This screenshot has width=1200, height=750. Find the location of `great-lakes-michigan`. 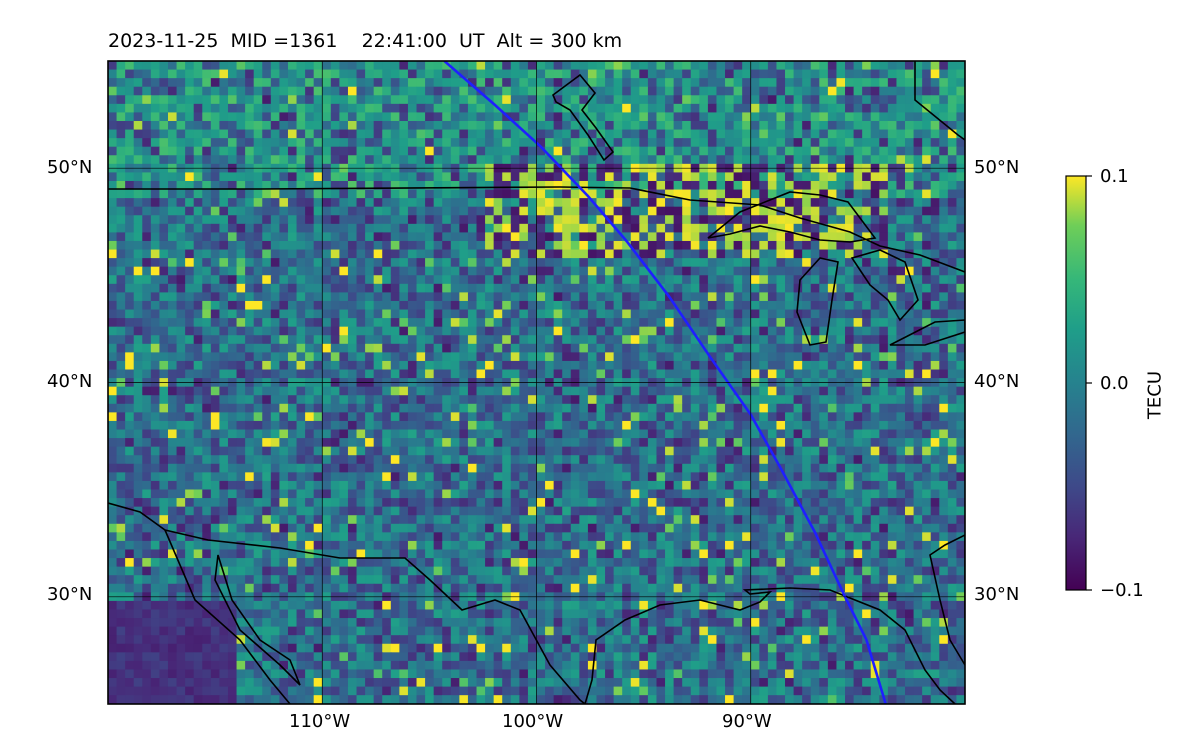

great-lakes-michigan is located at coordinates (817, 301).